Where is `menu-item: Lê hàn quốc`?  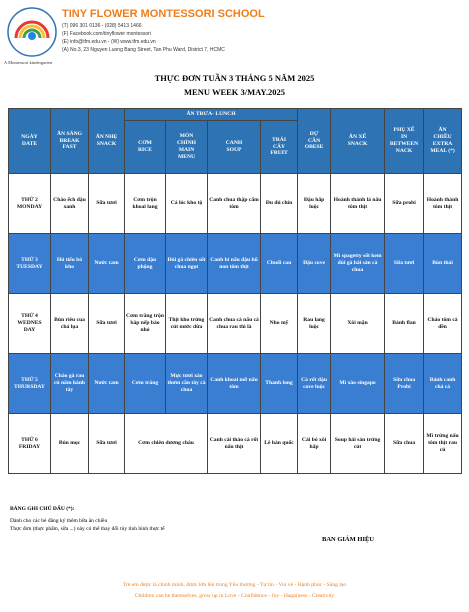 menu-item: Lê hàn quốc is located at coordinates (279, 443).